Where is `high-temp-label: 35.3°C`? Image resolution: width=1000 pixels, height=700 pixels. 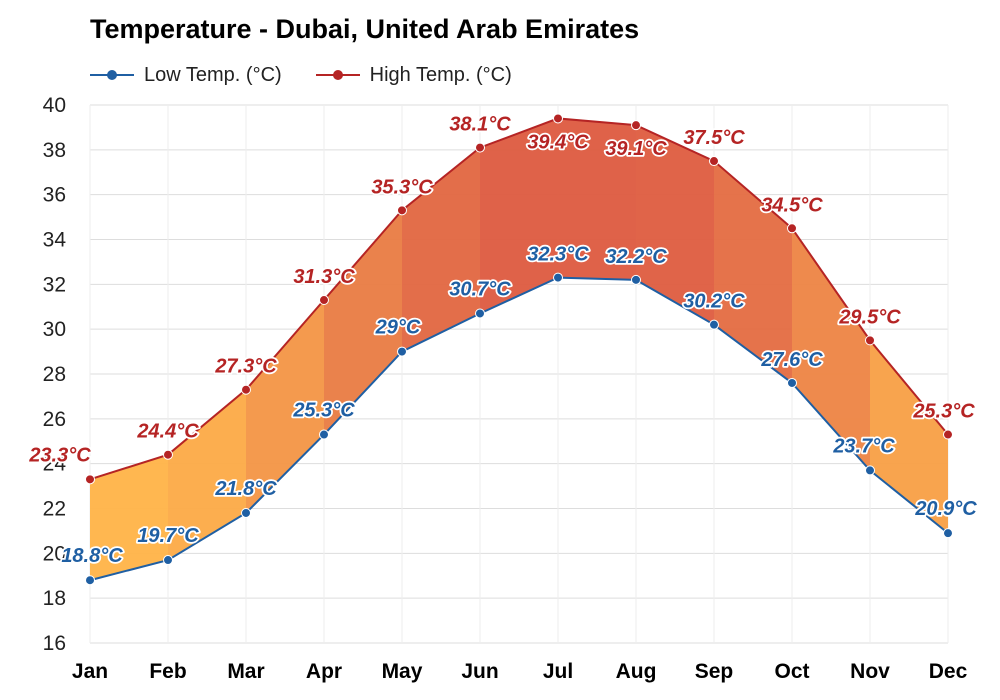 high-temp-label: 35.3°C is located at coordinates (402, 187).